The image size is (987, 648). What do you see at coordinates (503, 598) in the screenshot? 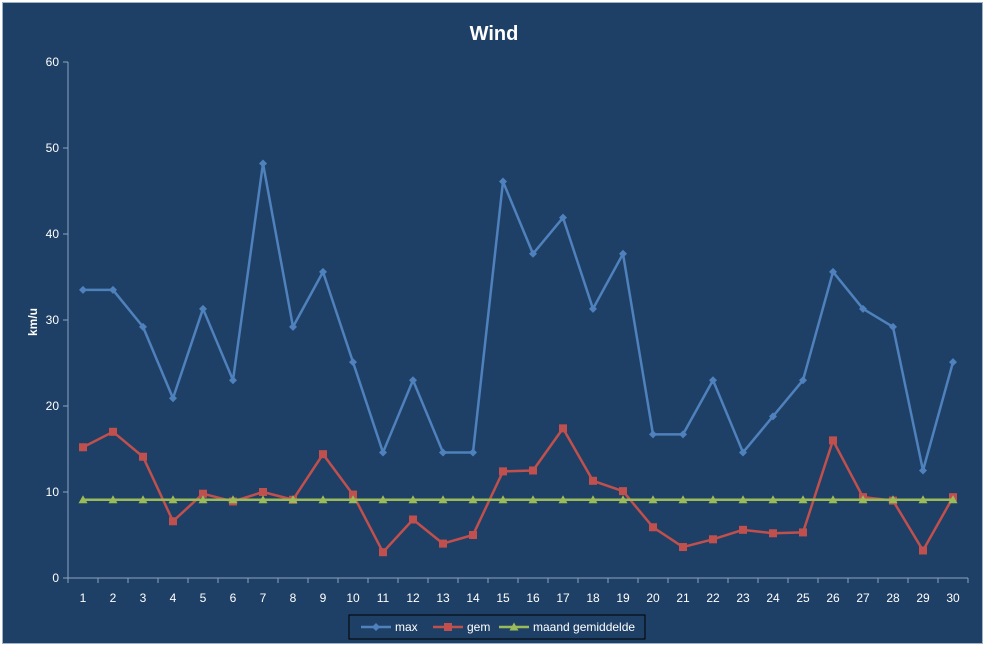
I see `x-tick-label: 15` at bounding box center [503, 598].